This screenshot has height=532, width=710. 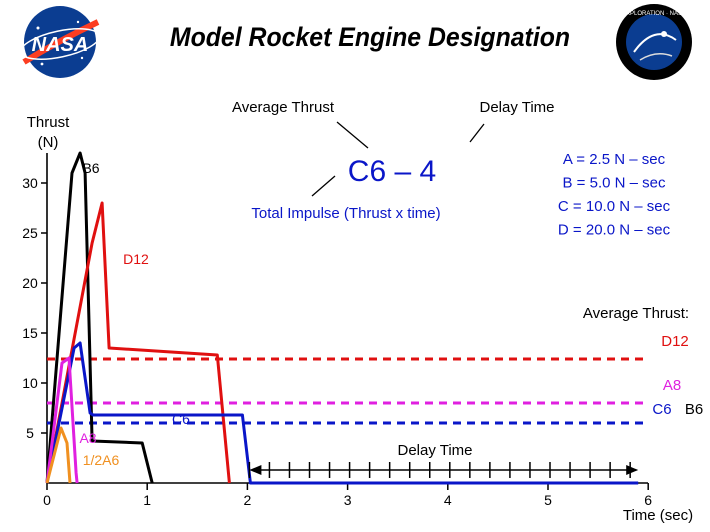 What do you see at coordinates (392, 171) in the screenshot?
I see `designation-code: C6 – 4` at bounding box center [392, 171].